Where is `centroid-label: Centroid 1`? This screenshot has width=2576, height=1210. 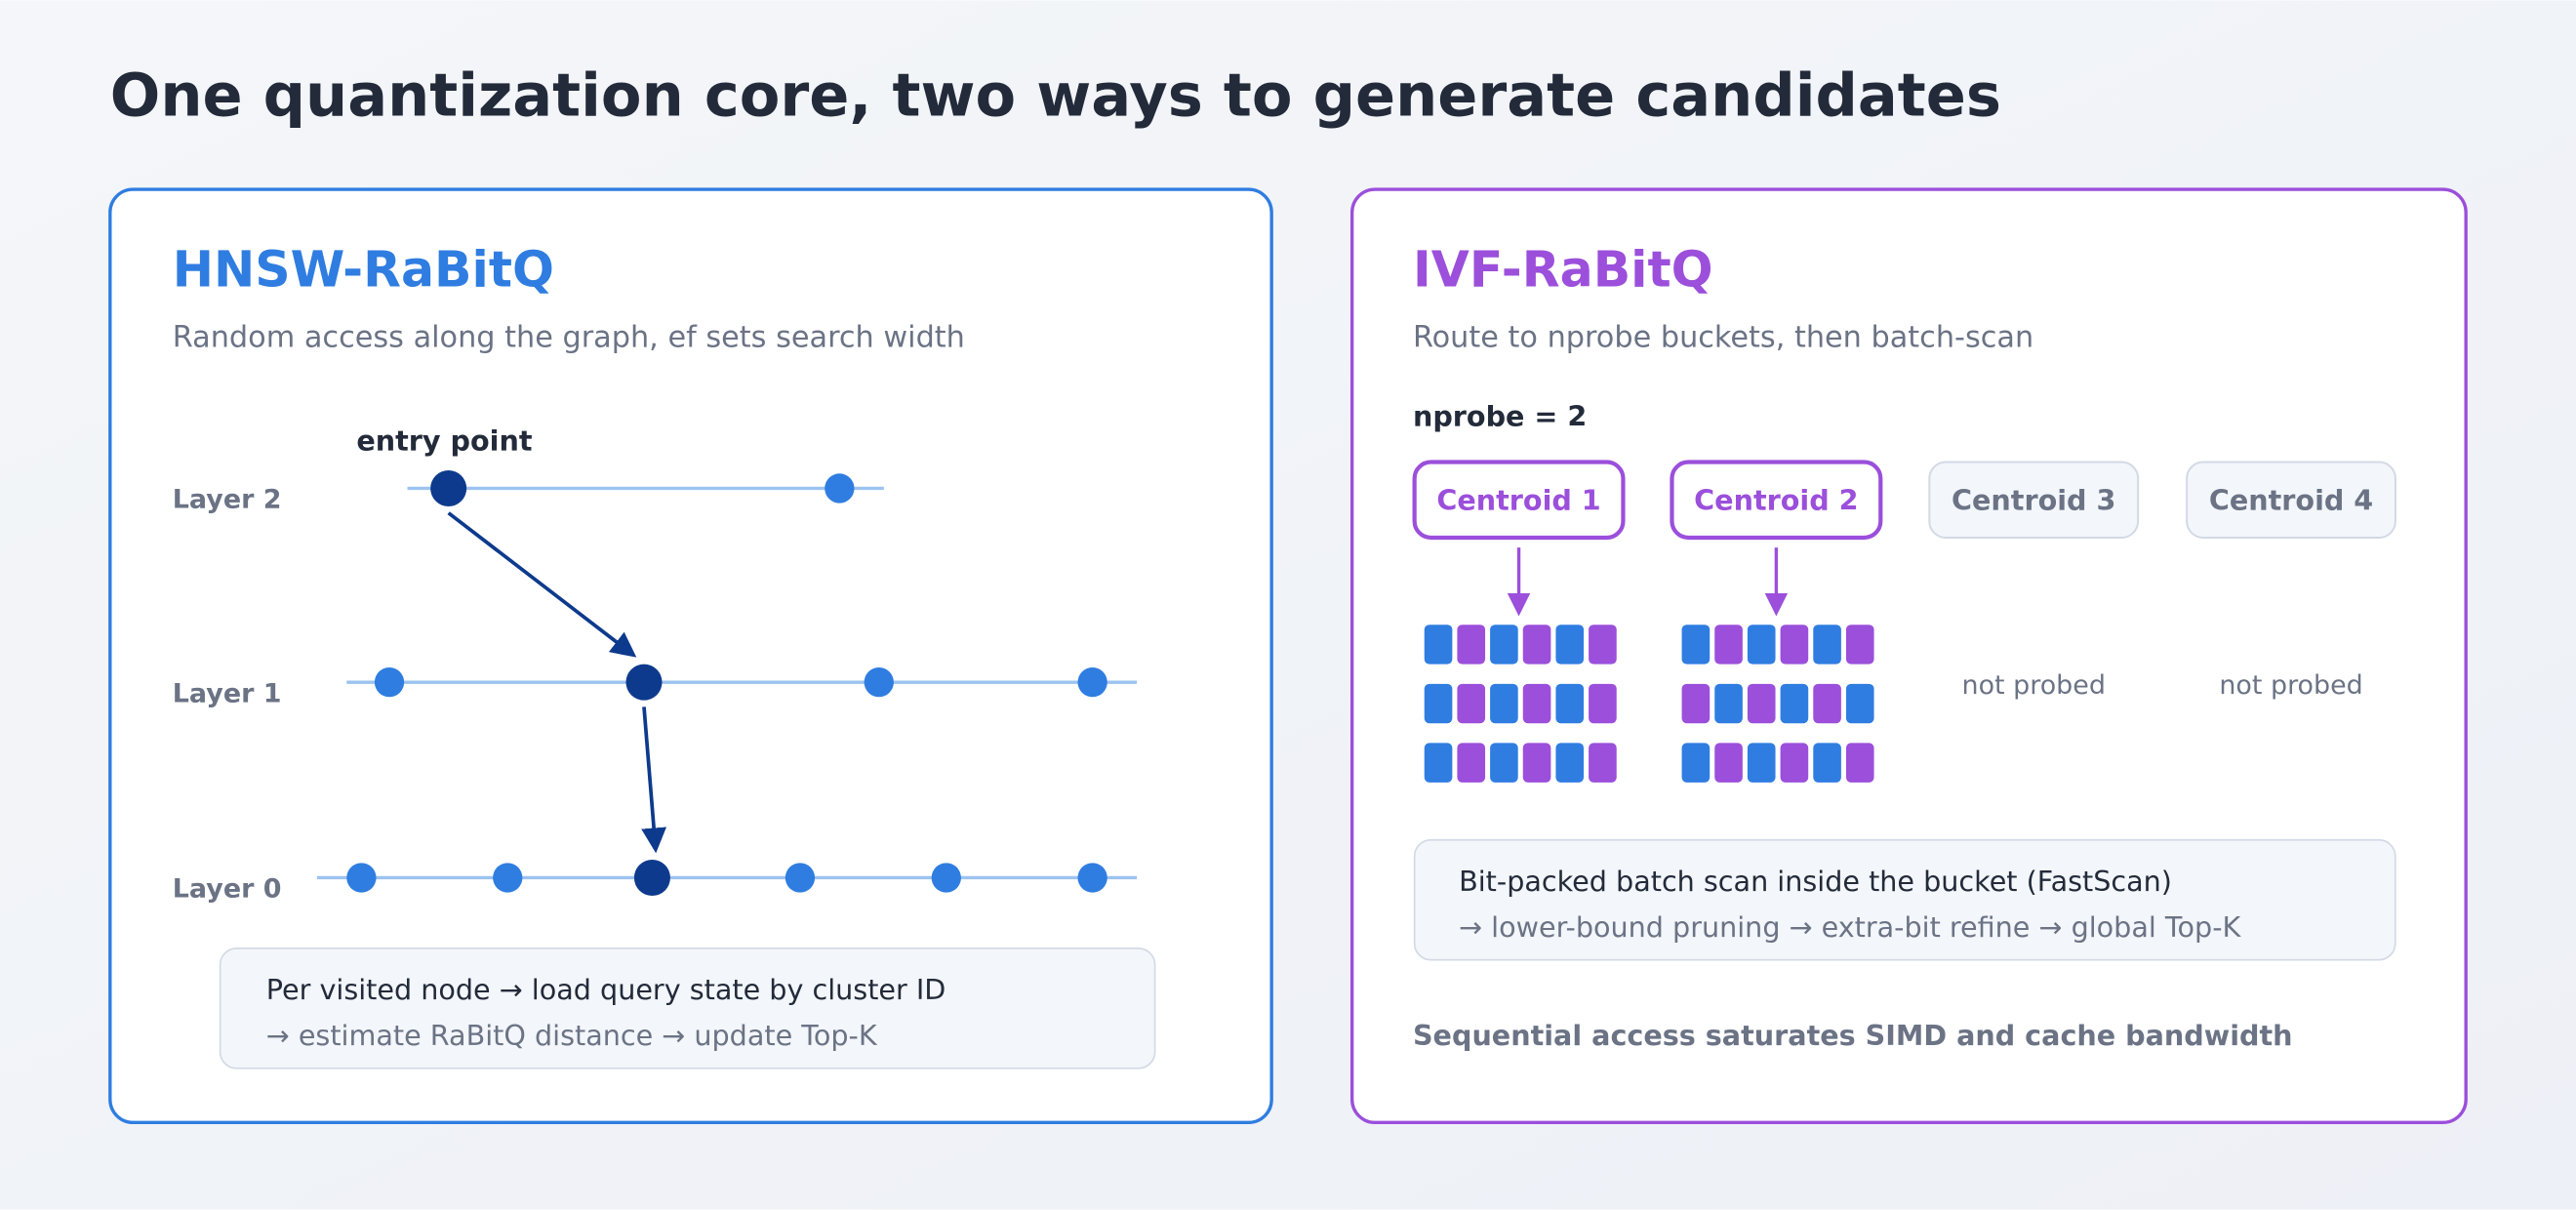
centroid-label: Centroid 1 is located at coordinates (1518, 499).